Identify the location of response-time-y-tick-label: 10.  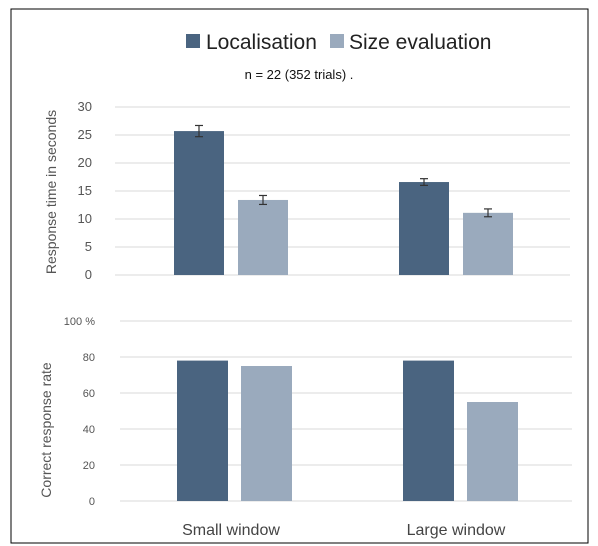
(85, 218).